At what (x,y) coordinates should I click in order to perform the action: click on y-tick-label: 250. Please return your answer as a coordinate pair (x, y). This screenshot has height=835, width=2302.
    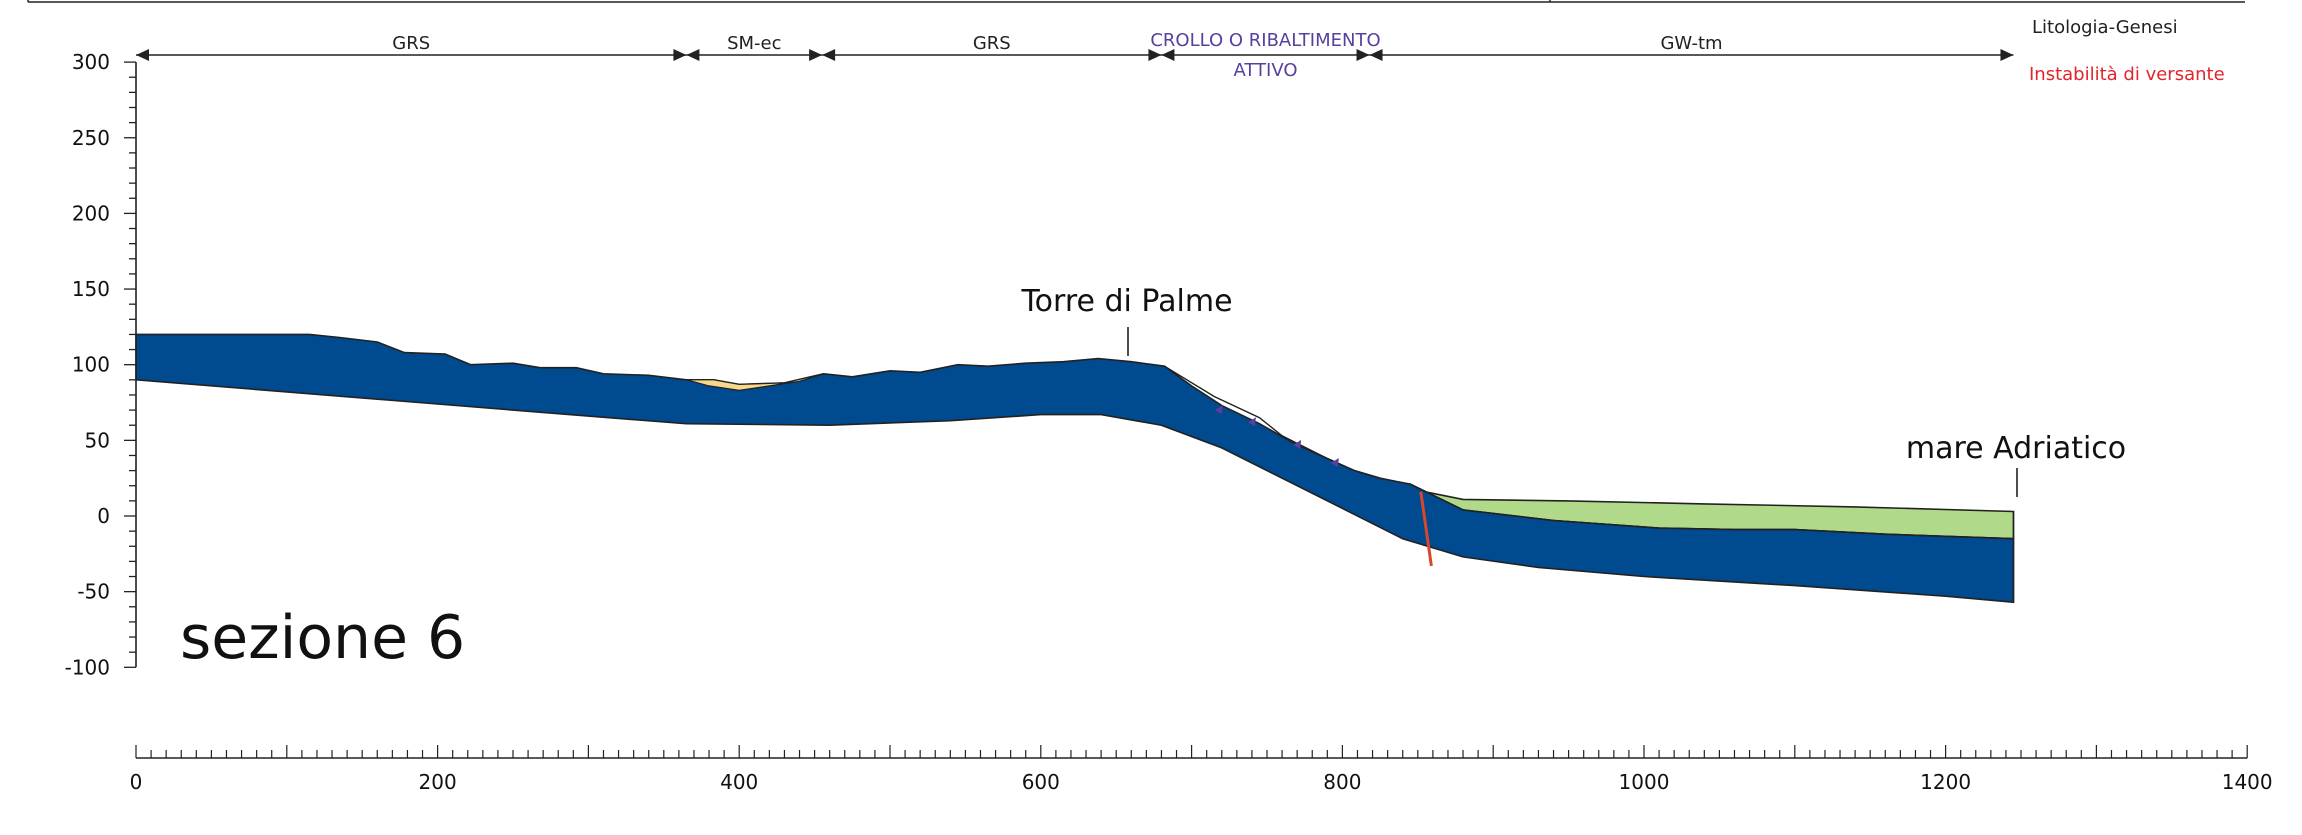
    Looking at the image, I should click on (91, 138).